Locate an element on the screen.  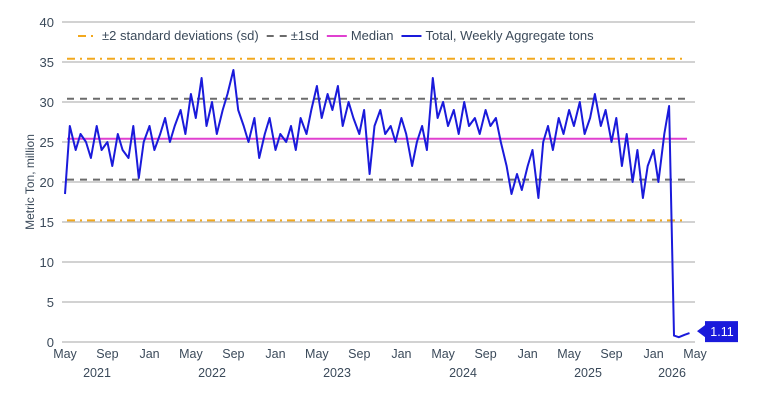
legend-item: ±2 standard deviations (sd) is located at coordinates (168, 35).